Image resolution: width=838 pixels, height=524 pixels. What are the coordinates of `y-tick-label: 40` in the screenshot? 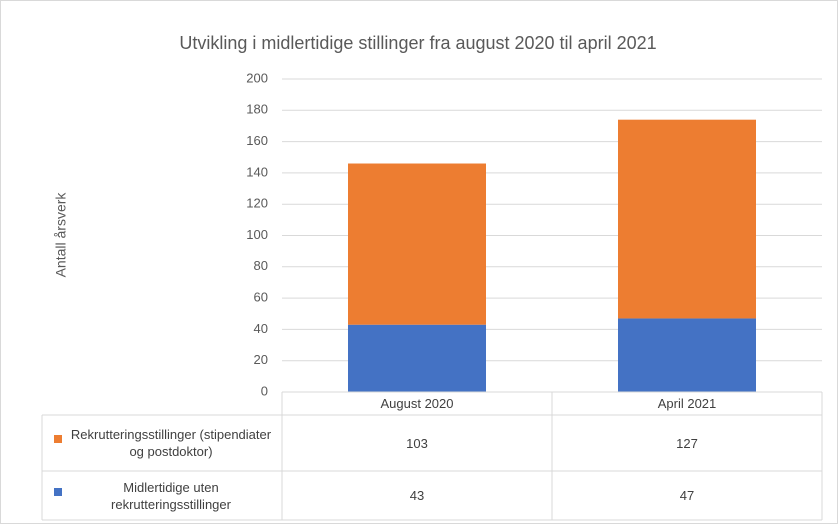 It's located at (261, 328).